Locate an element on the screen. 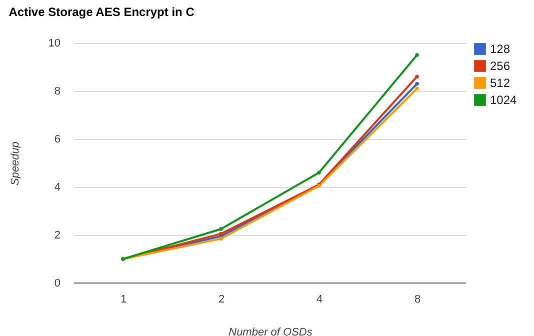 The width and height of the screenshot is (534, 336). y-tick-label: 6 is located at coordinates (57, 140).